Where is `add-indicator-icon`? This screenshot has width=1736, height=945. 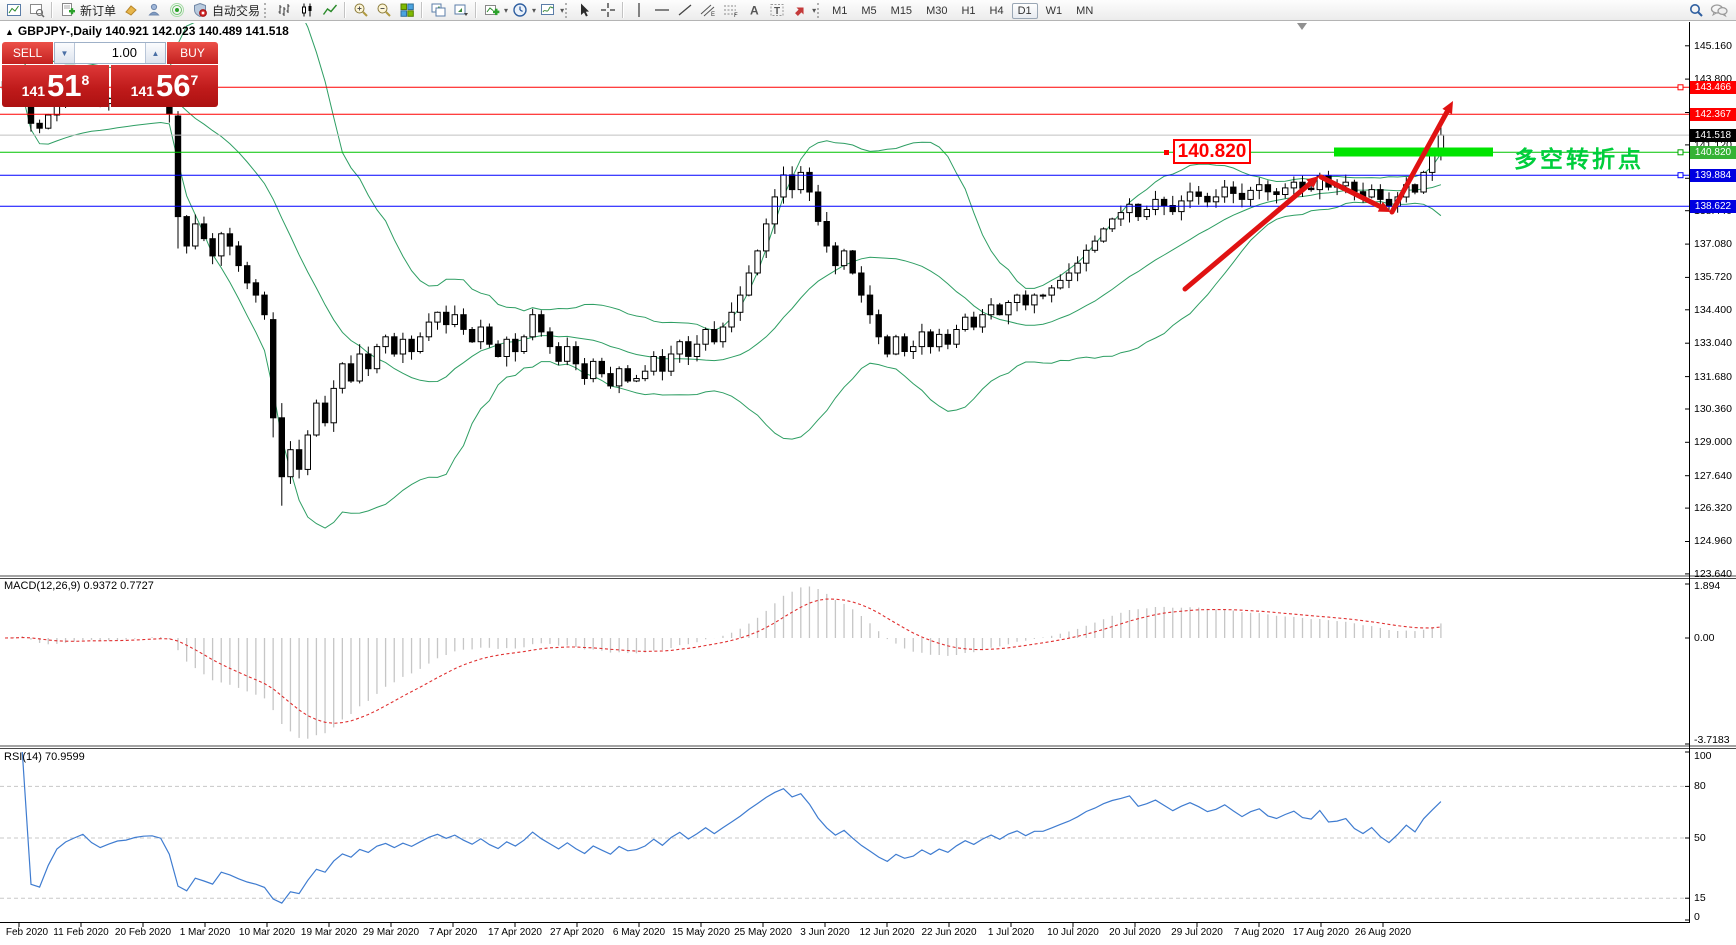
add-indicator-icon is located at coordinates (491, 10).